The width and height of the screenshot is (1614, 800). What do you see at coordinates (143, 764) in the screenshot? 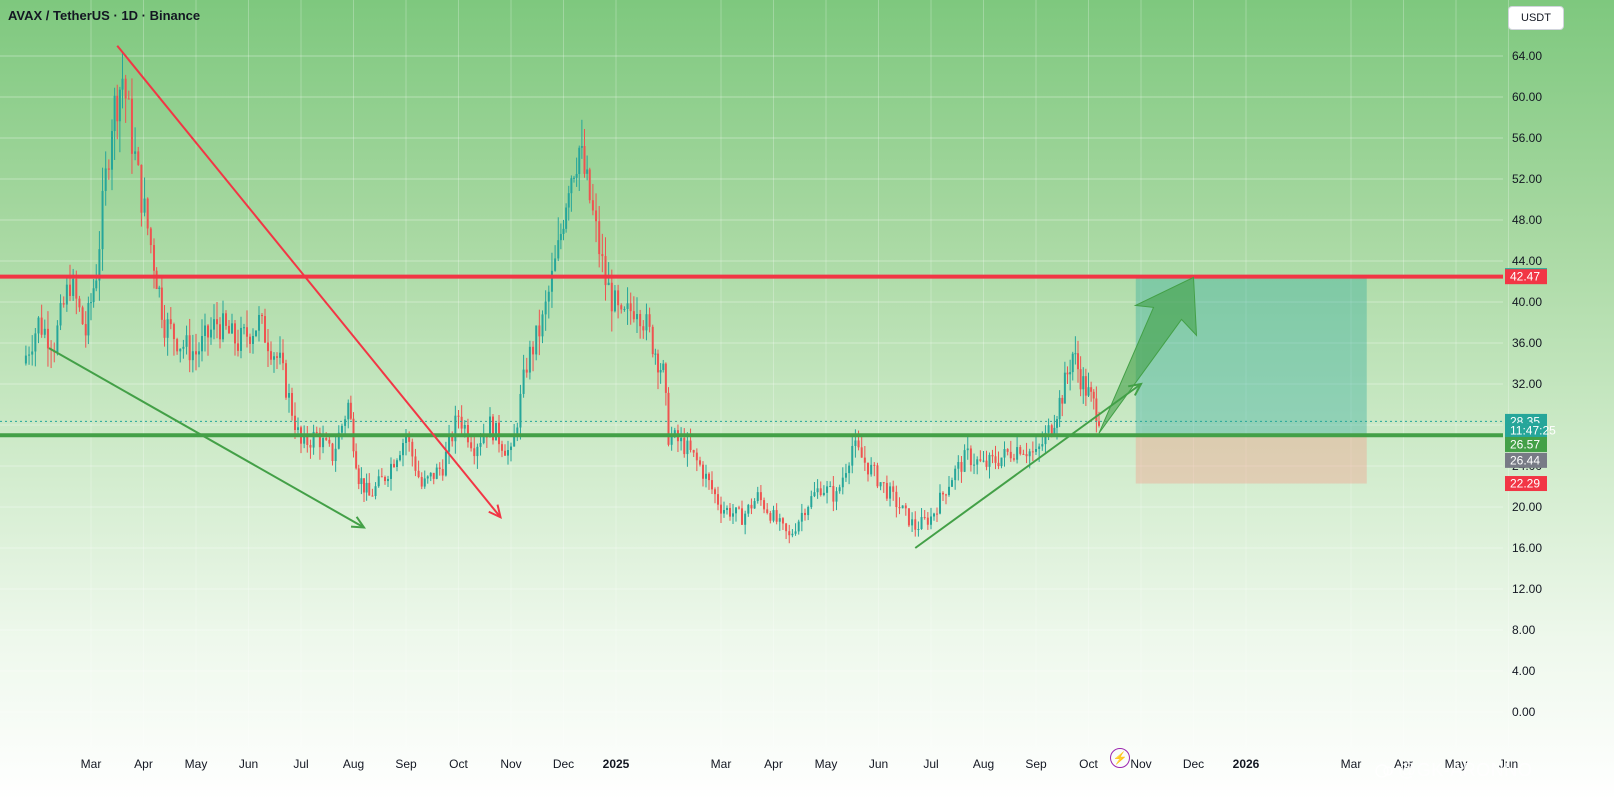
I see `x-axis-label: Apr` at bounding box center [143, 764].